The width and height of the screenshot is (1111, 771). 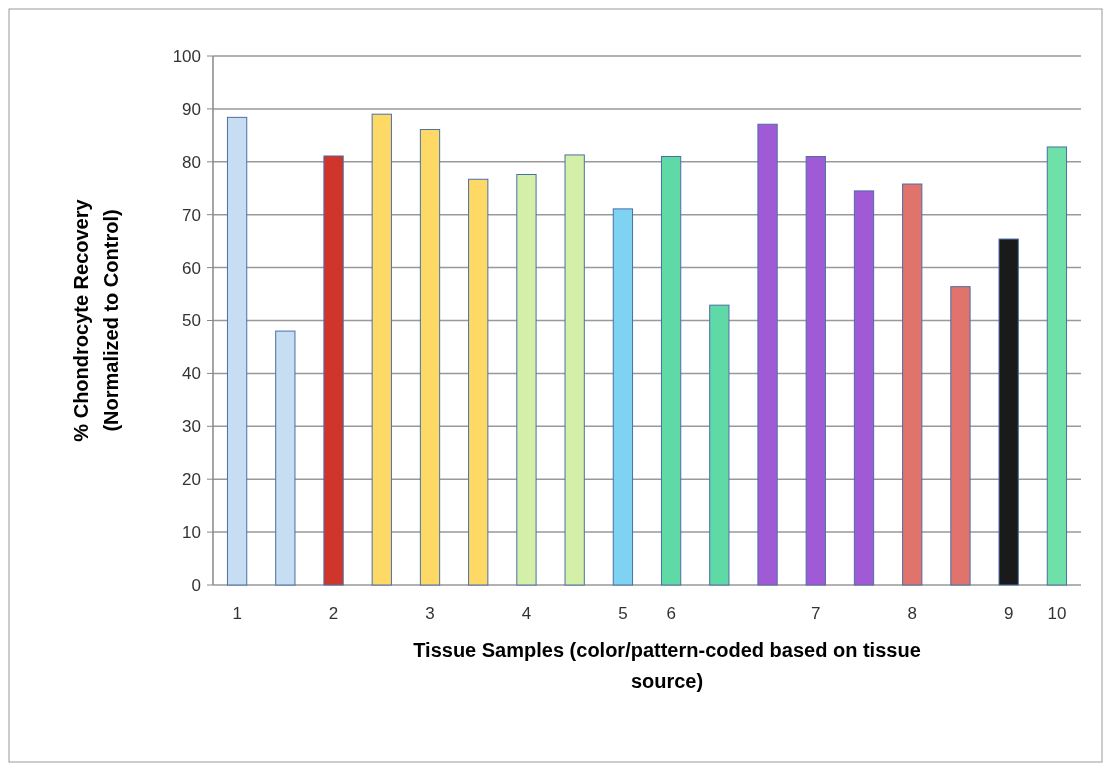 What do you see at coordinates (671, 613) in the screenshot?
I see `x-tick-label: 6` at bounding box center [671, 613].